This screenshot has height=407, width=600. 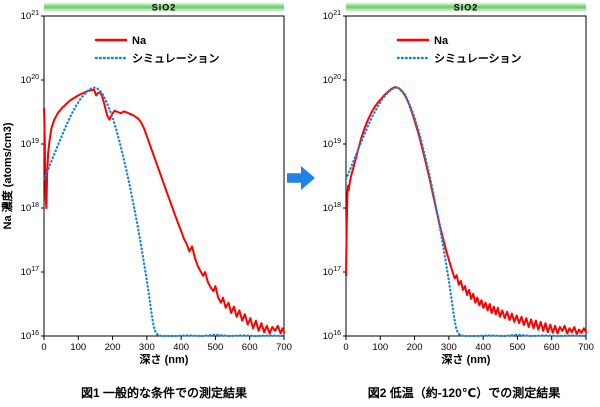 What do you see at coordinates (7, 175) in the screenshot?
I see `y-axis-title: Na 濃度 (atoms/cm3)` at bounding box center [7, 175].